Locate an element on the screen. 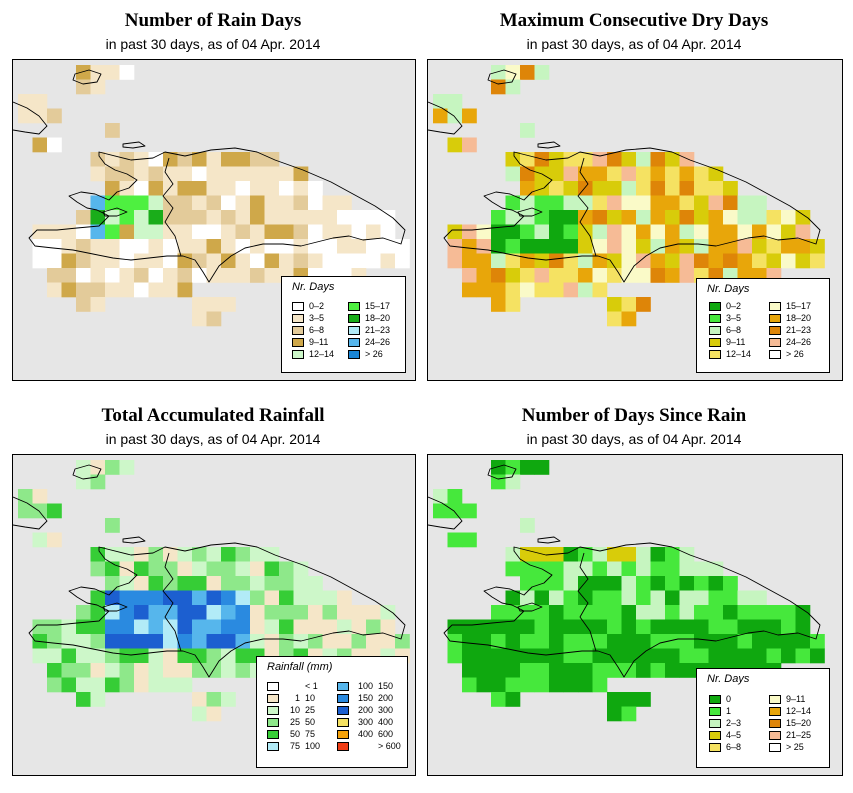 This screenshot has height=793, width=853. legend-label-low: 300 is located at coordinates (365, 722).